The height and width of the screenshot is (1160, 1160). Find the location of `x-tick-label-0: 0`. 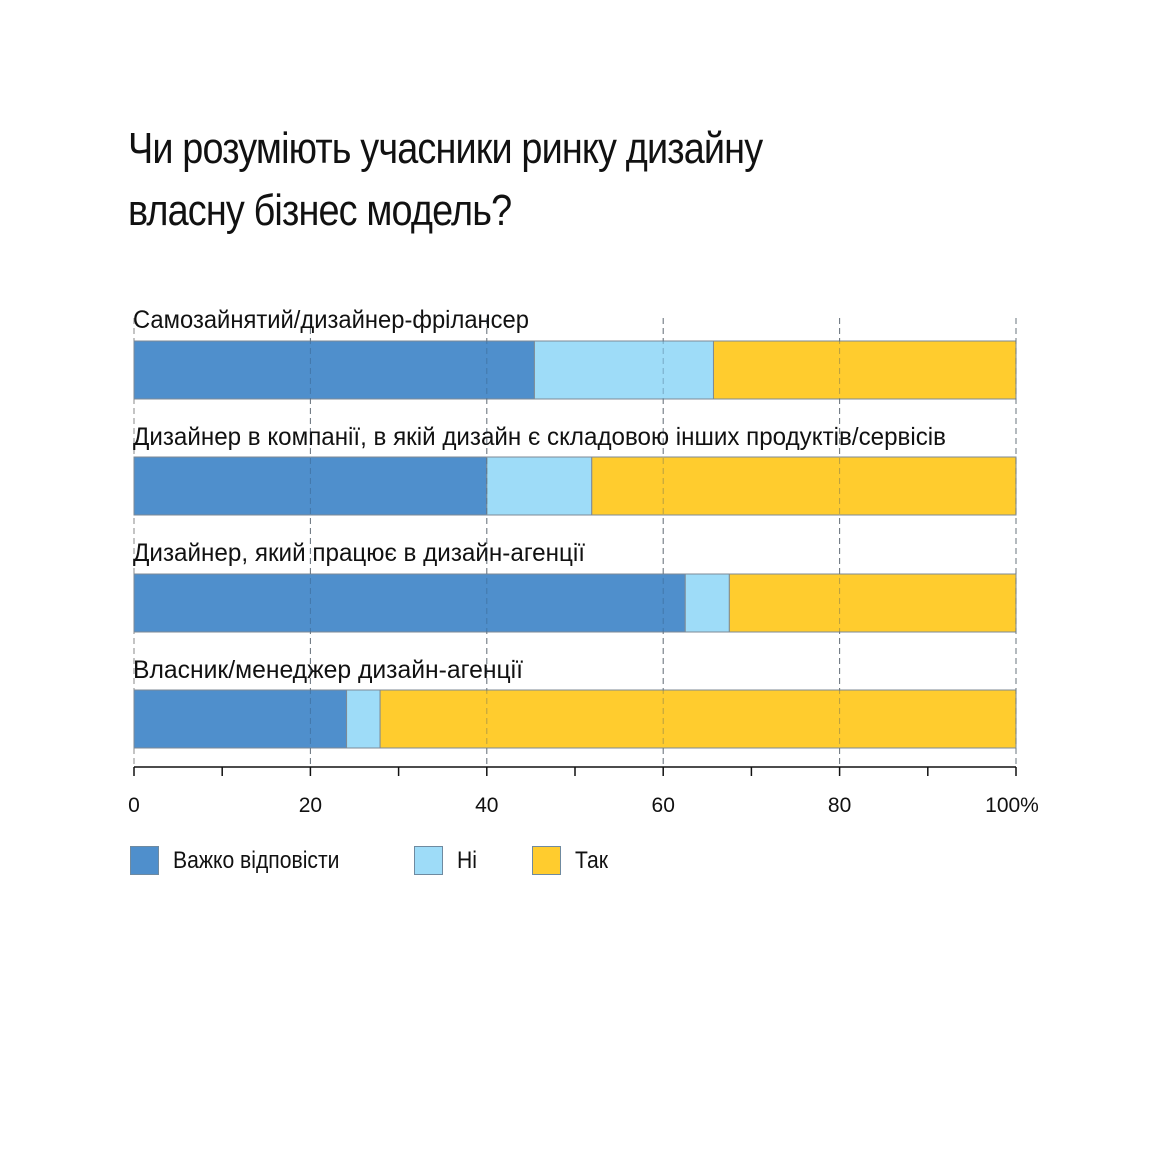

x-tick-label-0: 0 is located at coordinates (134, 805).